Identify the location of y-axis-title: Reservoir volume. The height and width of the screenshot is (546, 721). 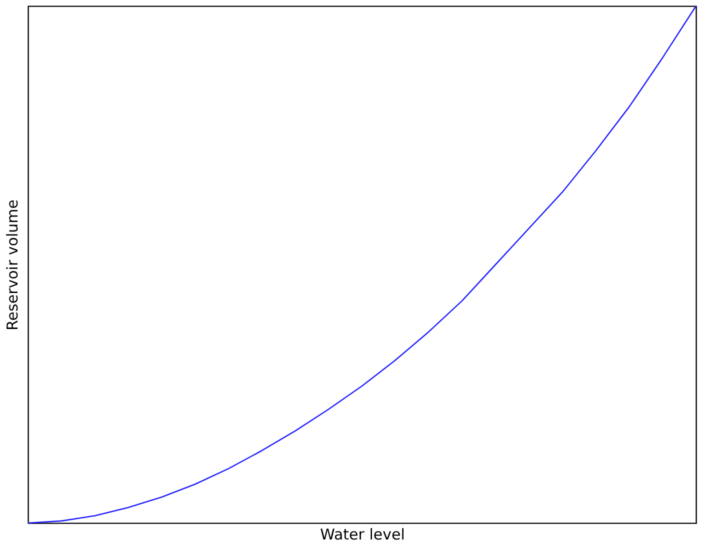
(13, 265).